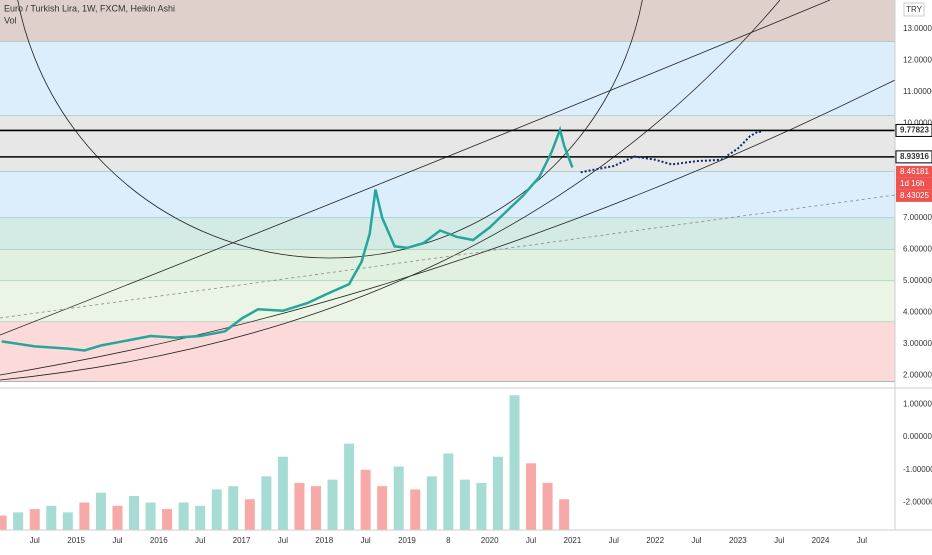 This screenshot has height=555, width=932. What do you see at coordinates (917, 91) in the screenshot?
I see `y-tick-label: 11.00000` at bounding box center [917, 91].